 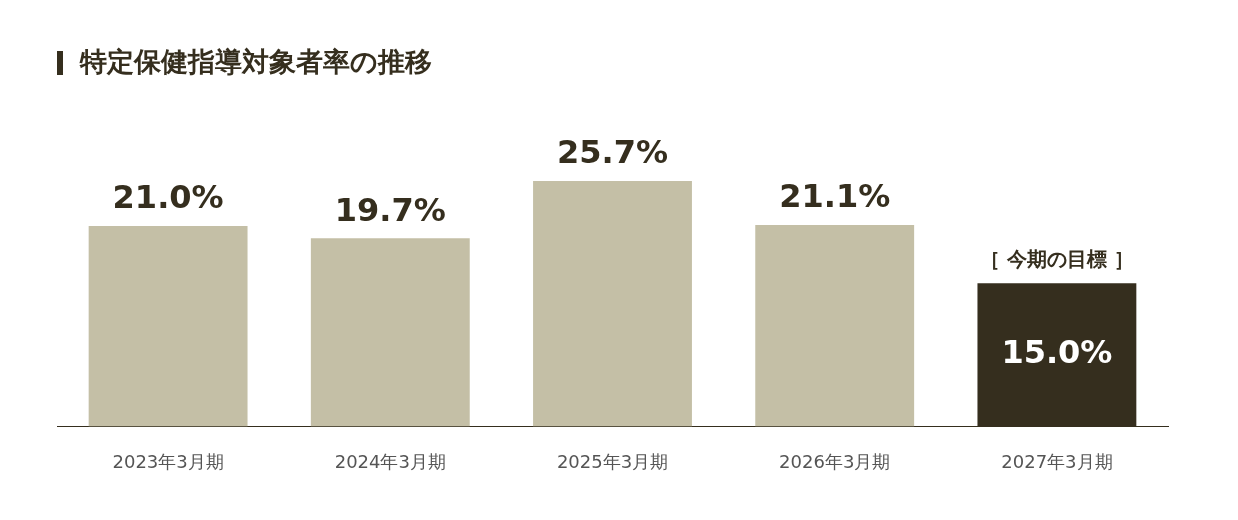 What do you see at coordinates (835, 461) in the screenshot?
I see `x-tick-label: 2026年3月期` at bounding box center [835, 461].